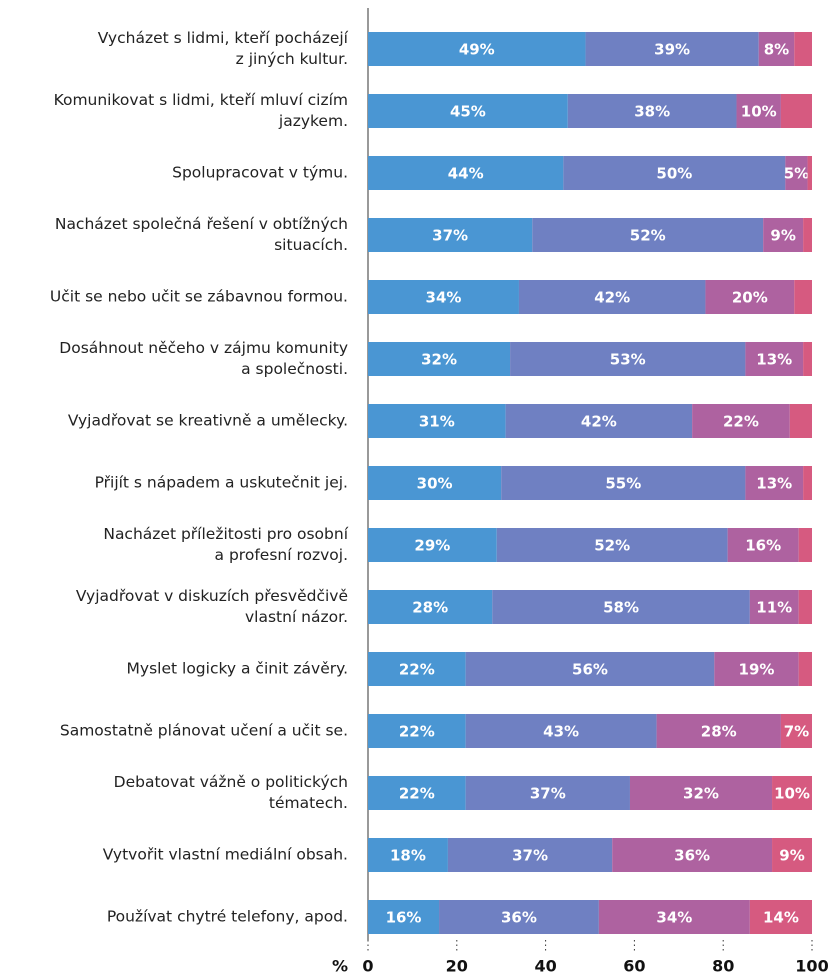 The image size is (834, 977). What do you see at coordinates (237, 668) in the screenshot?
I see `category-label: Myslet logicky a činit závěry.` at bounding box center [237, 668].